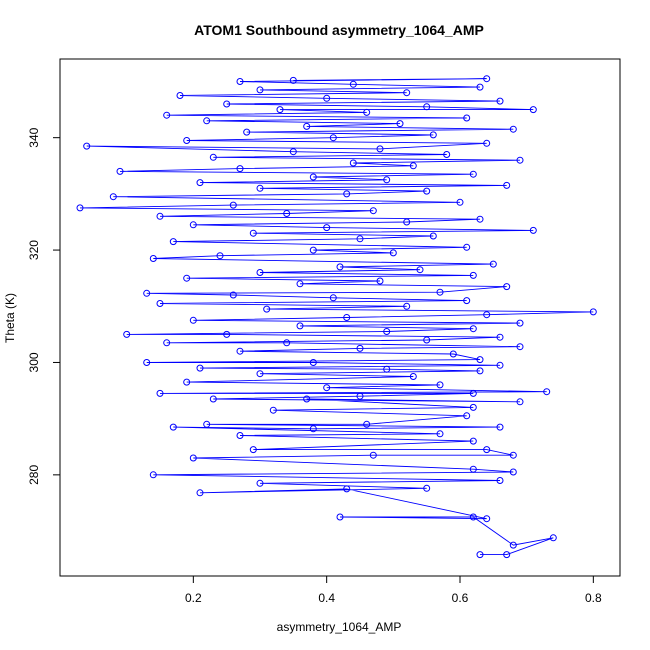  Describe the element at coordinates (460, 598) in the screenshot. I see `x-tick-label: 0.6` at that location.